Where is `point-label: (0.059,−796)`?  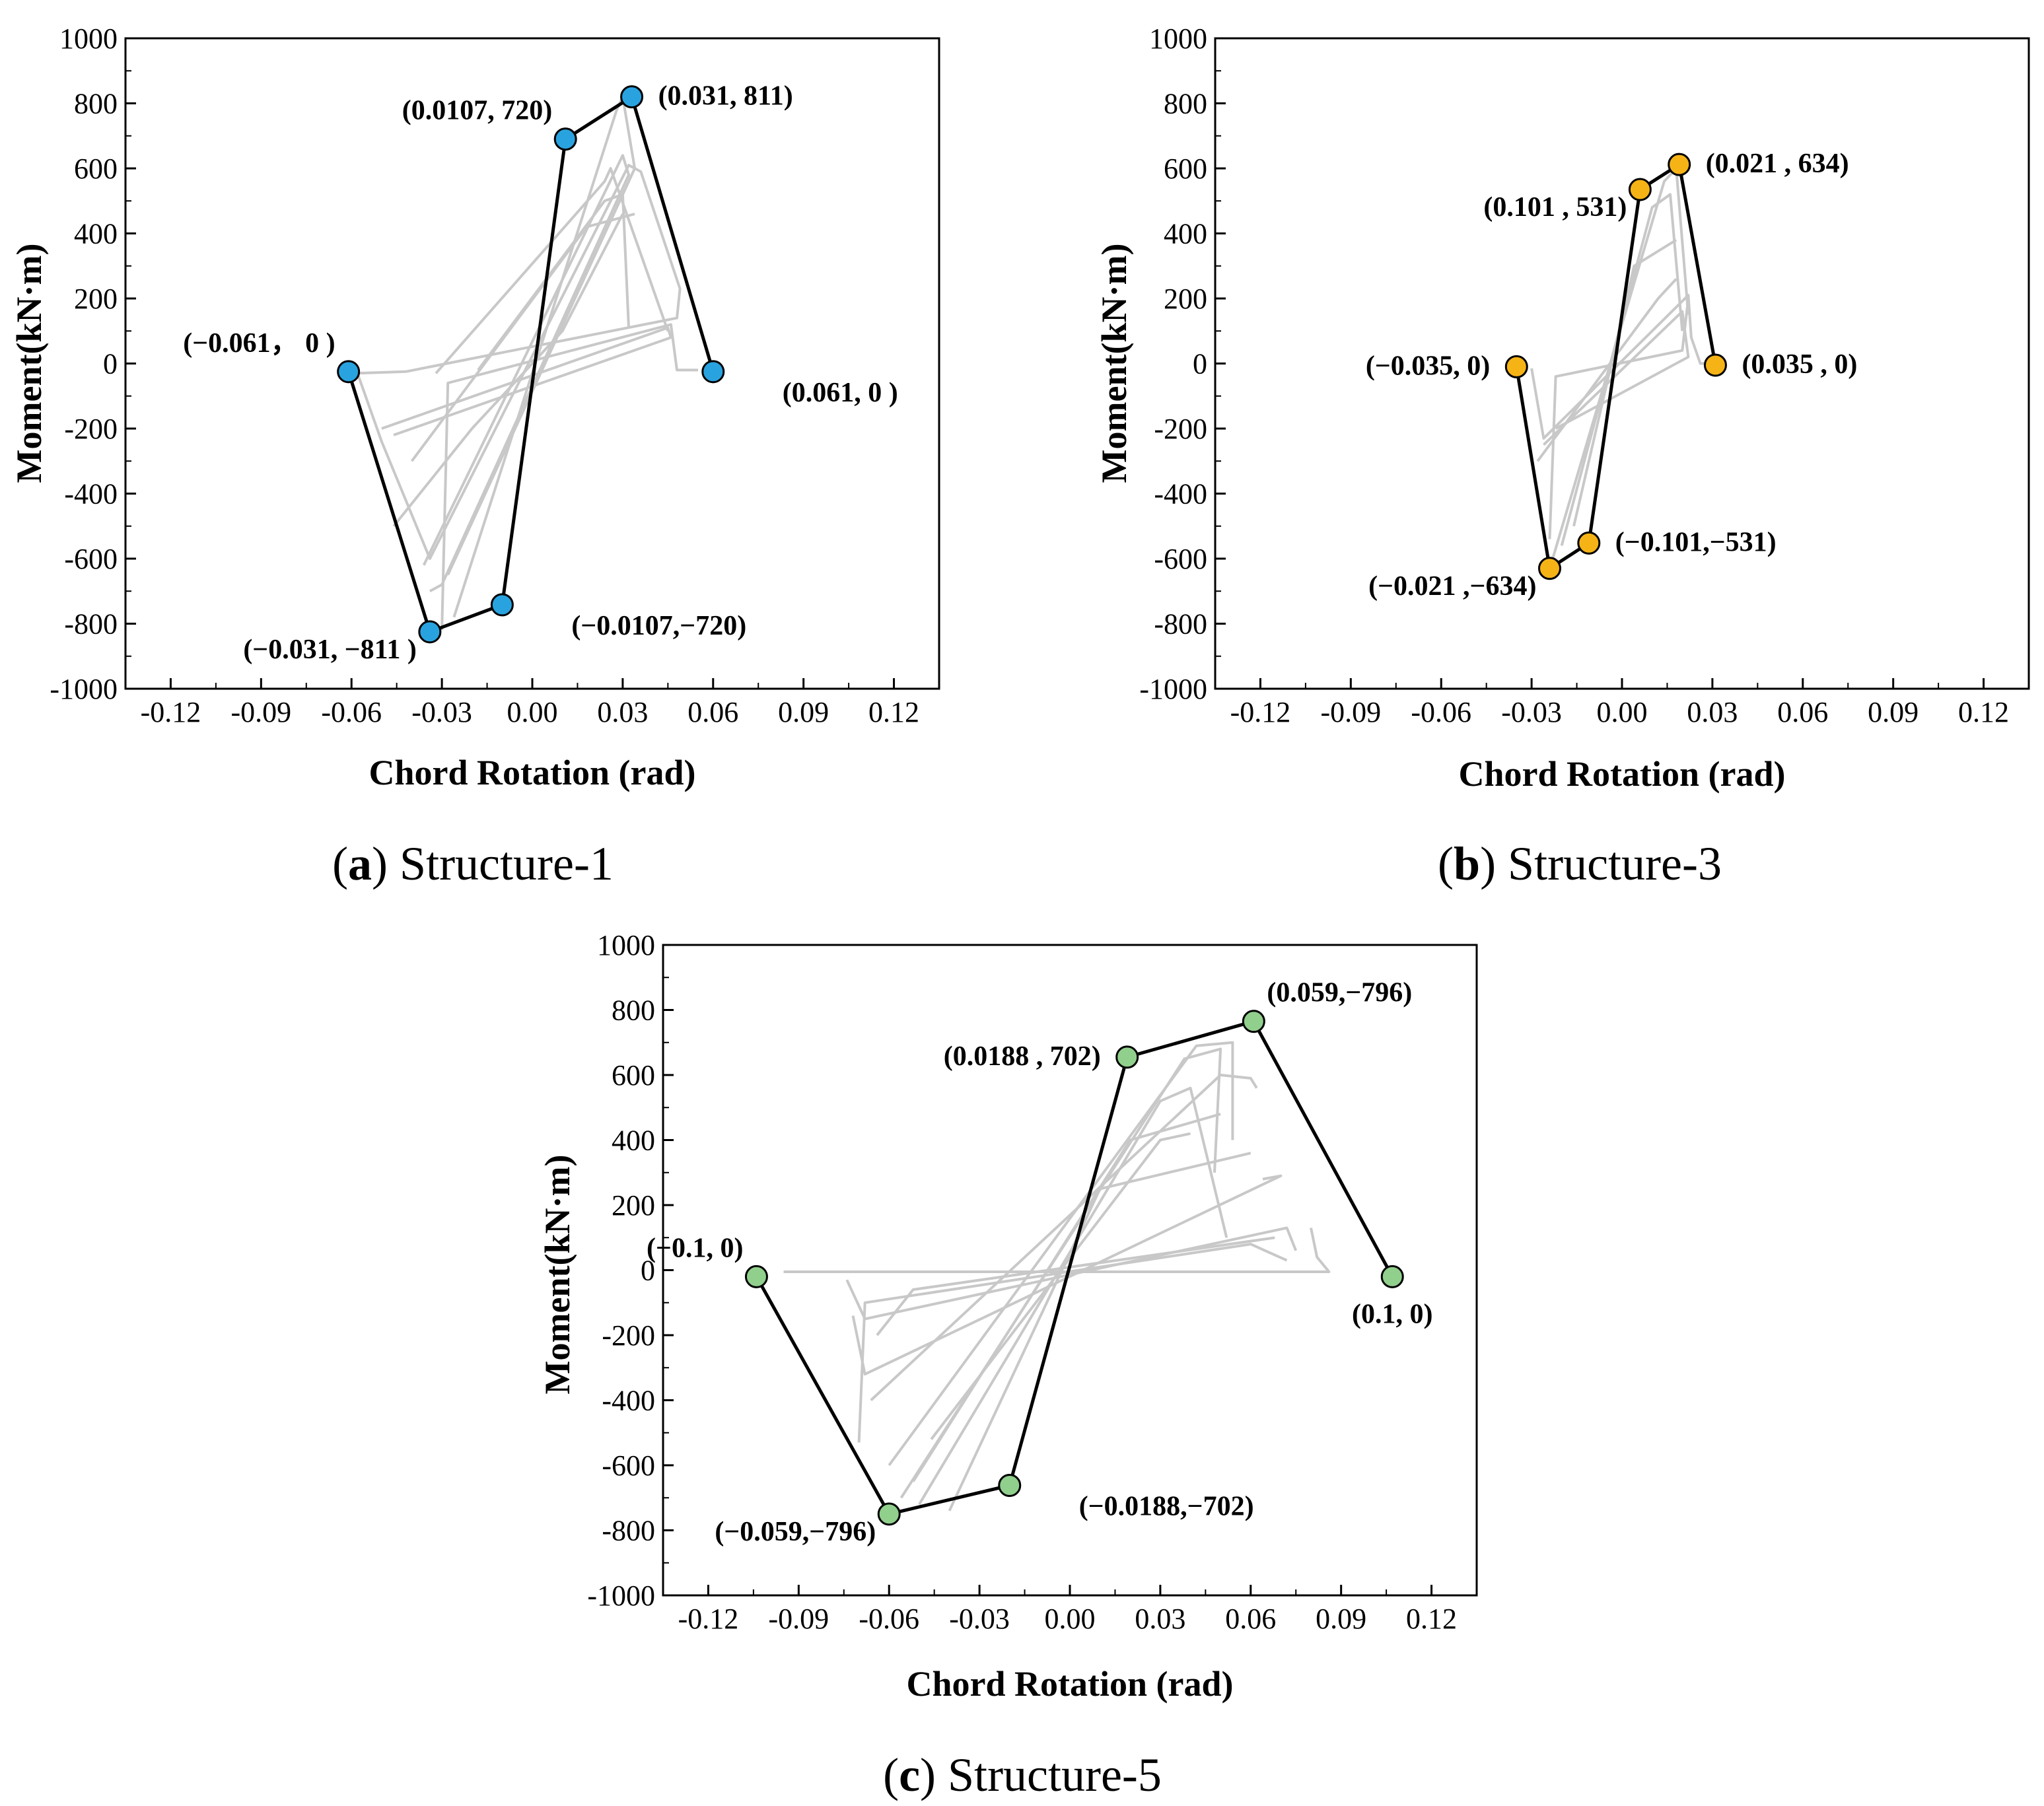 point-label: (0.059,−796) is located at coordinates (1339, 993).